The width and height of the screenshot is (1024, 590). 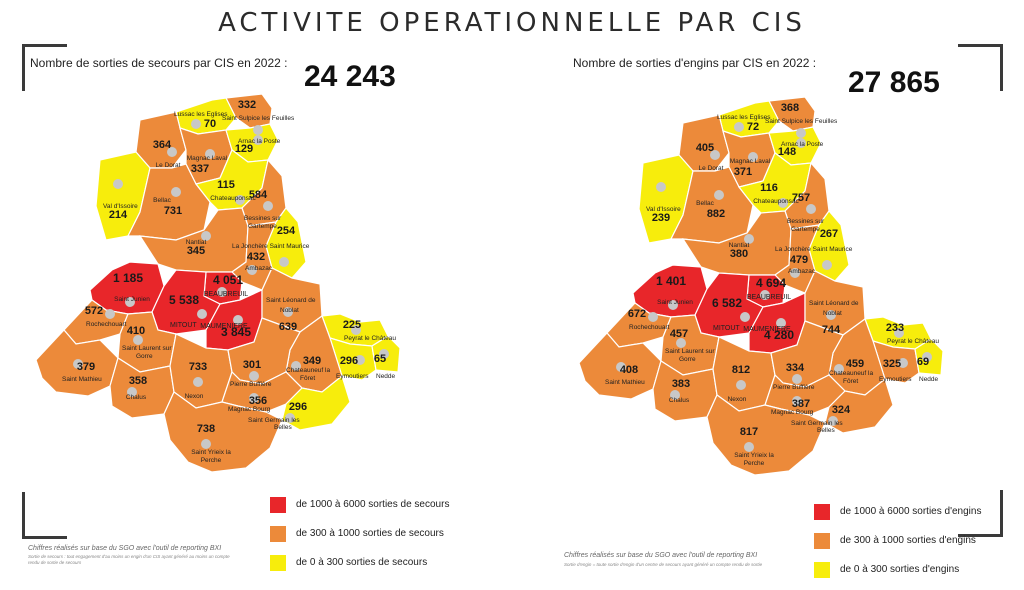 What do you see at coordinates (173, 211) in the screenshot?
I see `station-value: 731` at bounding box center [173, 211].